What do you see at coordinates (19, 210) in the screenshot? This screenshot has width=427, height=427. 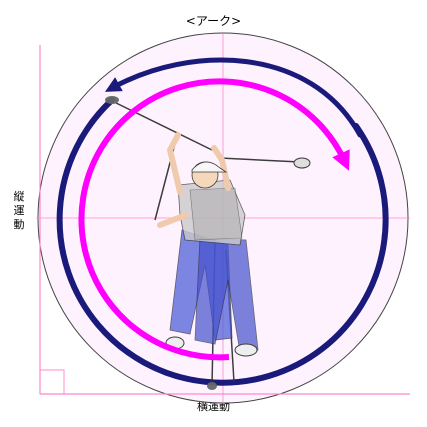 I see `y-axis-label: 縦運動` at bounding box center [19, 210].